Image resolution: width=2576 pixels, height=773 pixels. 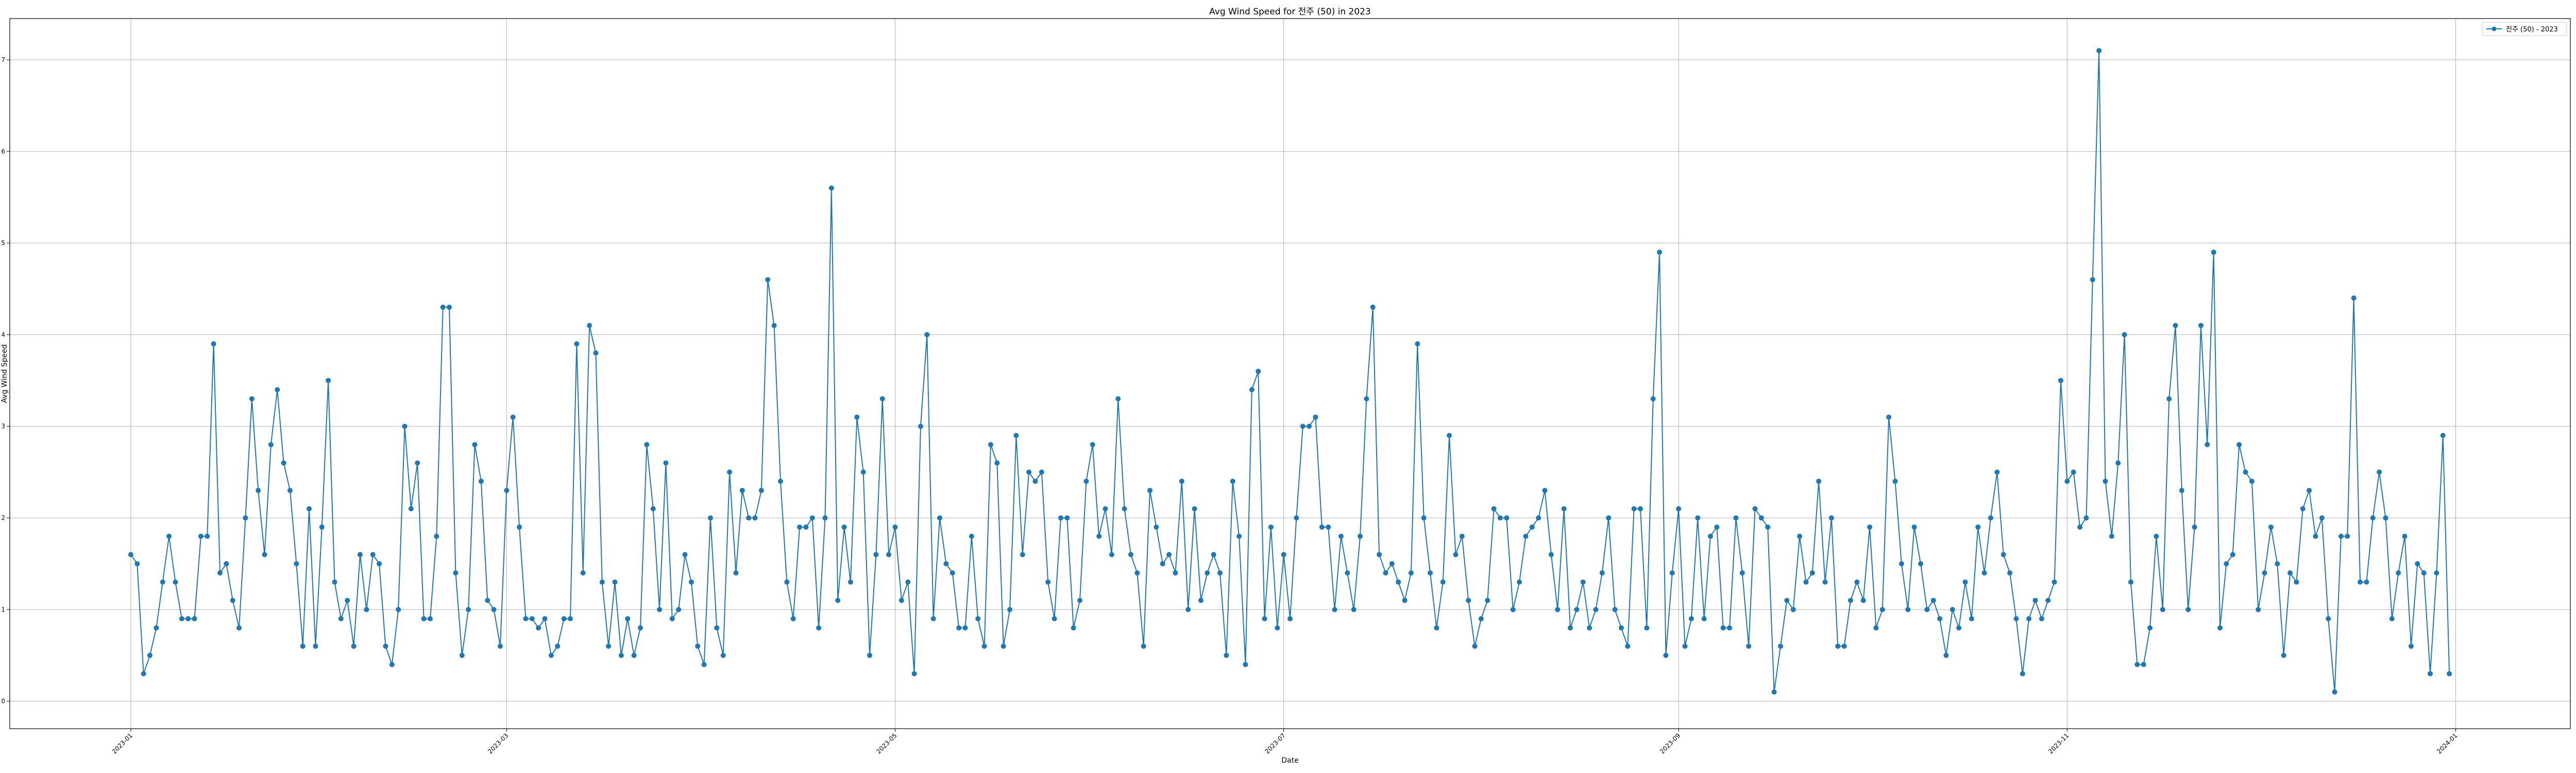 What do you see at coordinates (2447, 743) in the screenshot?
I see `x-tick-label: 2024-01` at bounding box center [2447, 743].